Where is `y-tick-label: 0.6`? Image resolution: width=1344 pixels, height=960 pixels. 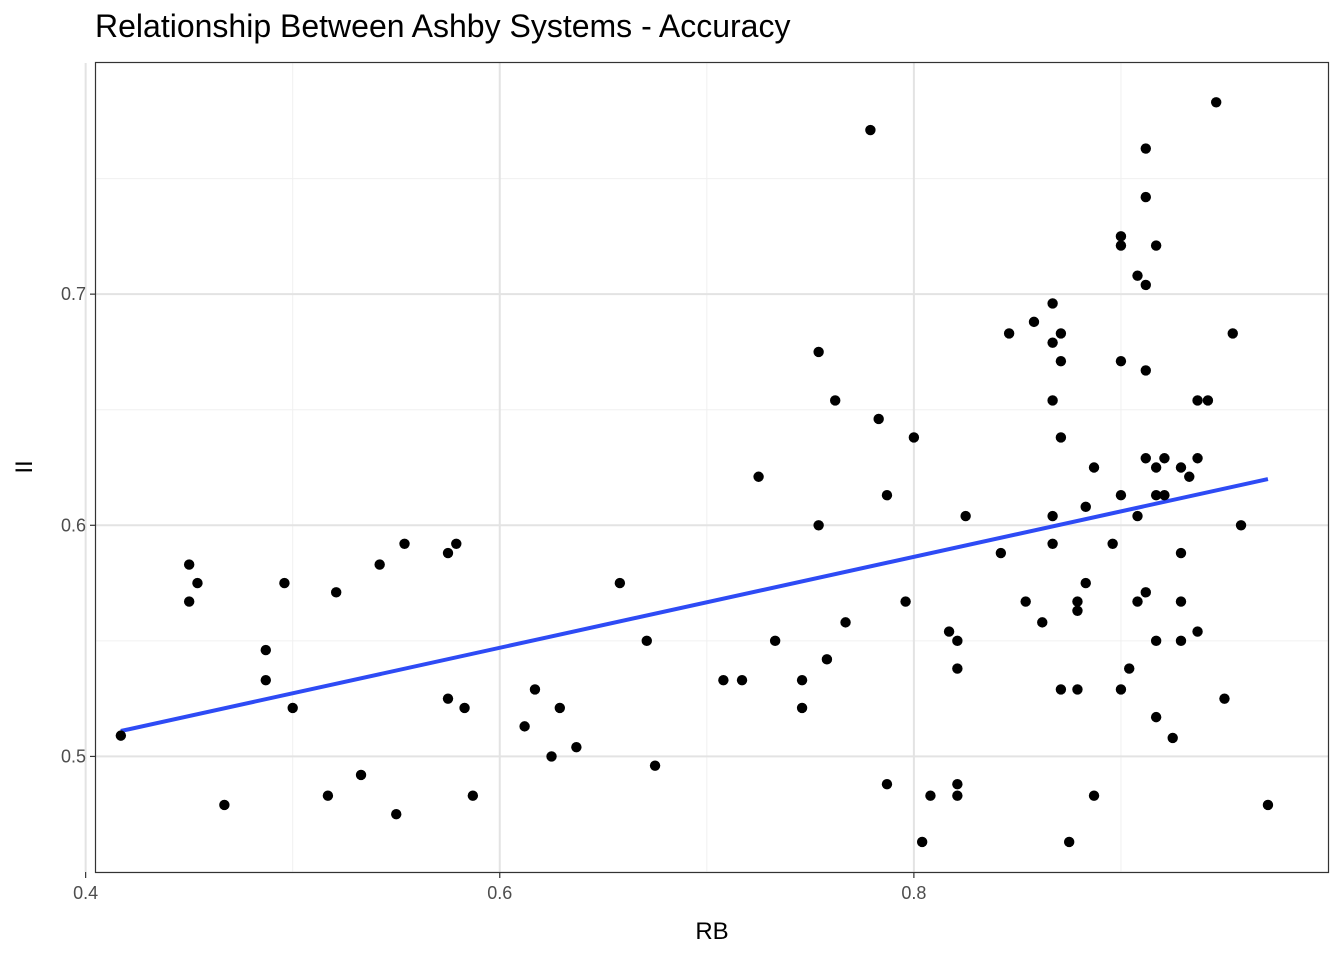
y-tick-label: 0.6 is located at coordinates (73, 525).